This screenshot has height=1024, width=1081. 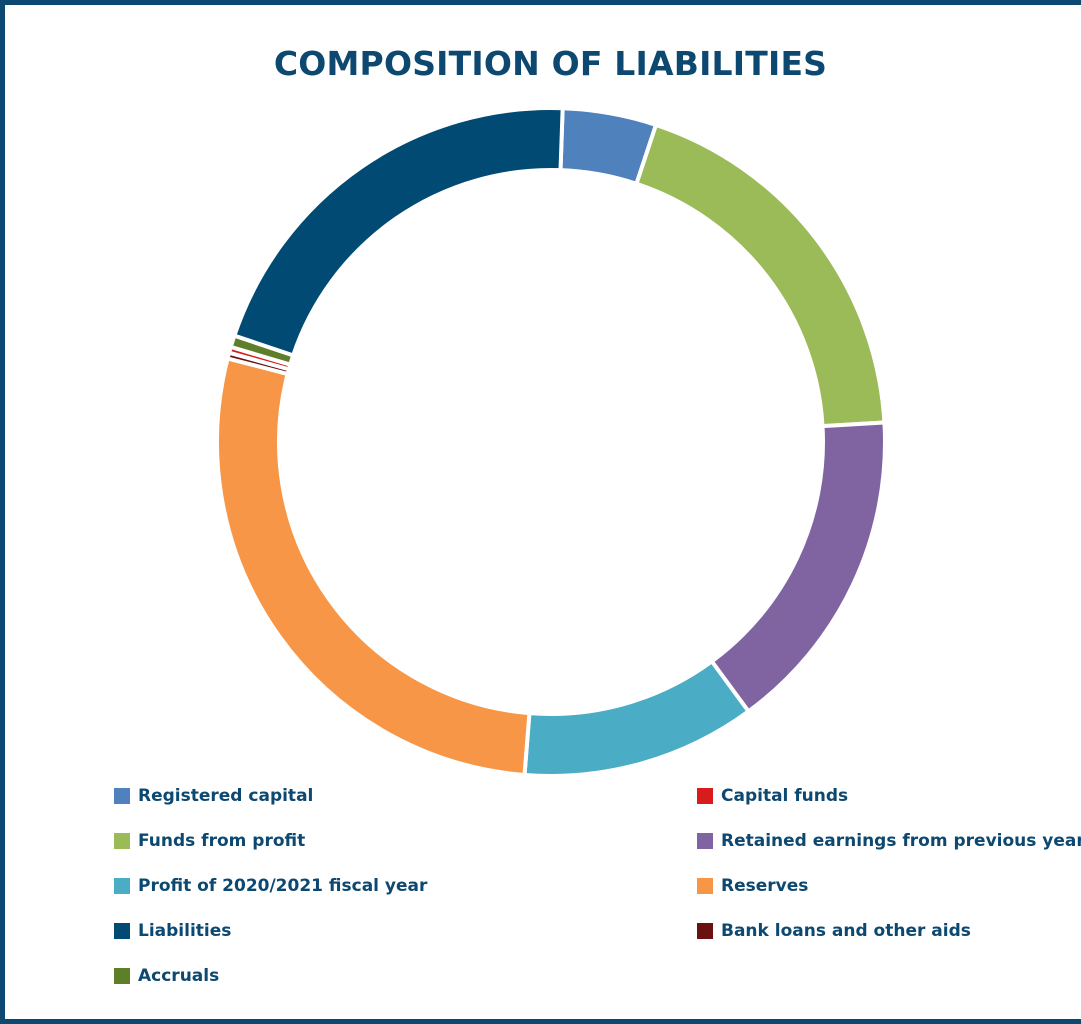 I want to click on slice-funds-from-profit, so click(x=760, y=275).